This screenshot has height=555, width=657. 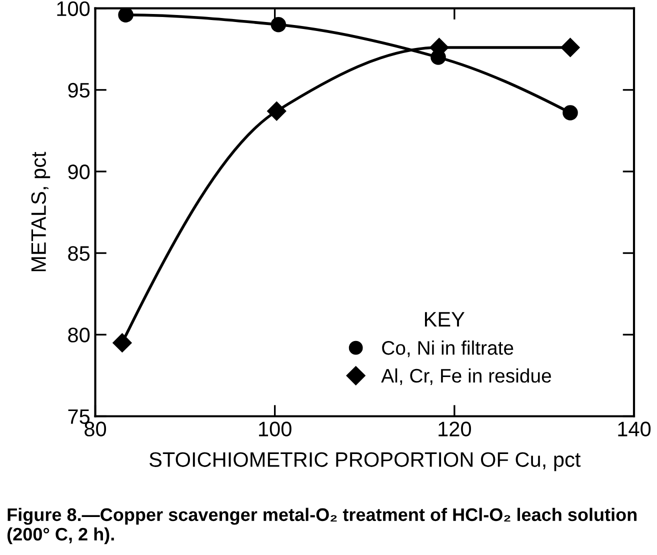 I want to click on x-tick-label: 120, so click(x=454, y=429).